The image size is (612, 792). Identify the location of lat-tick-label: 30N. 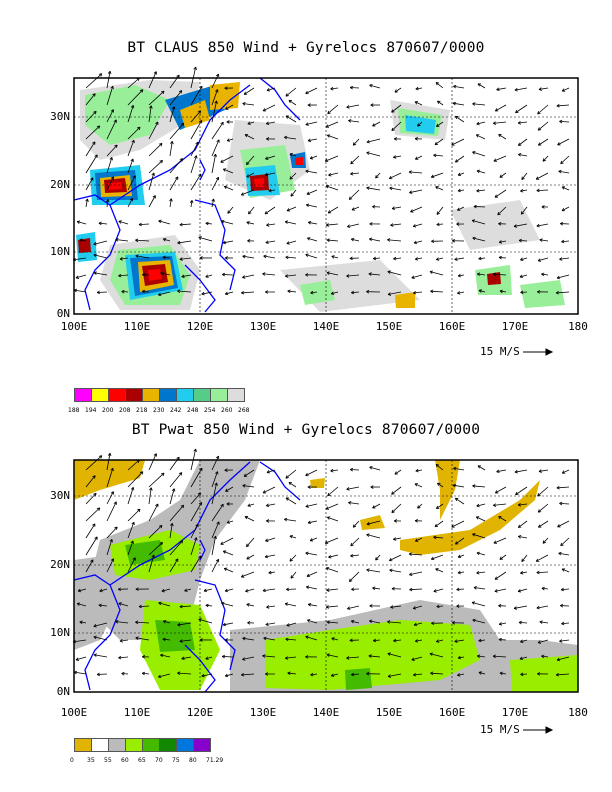
(60, 116).